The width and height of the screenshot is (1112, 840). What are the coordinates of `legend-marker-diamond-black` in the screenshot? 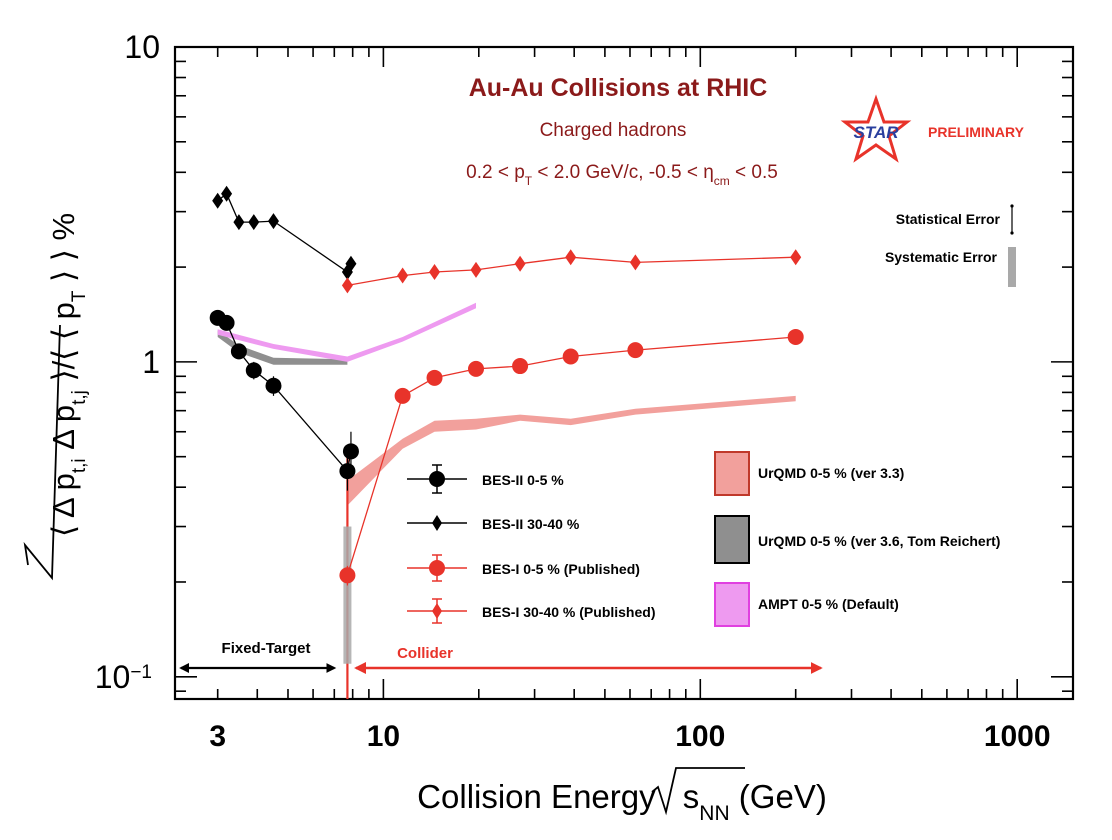 It's located at (437, 523).